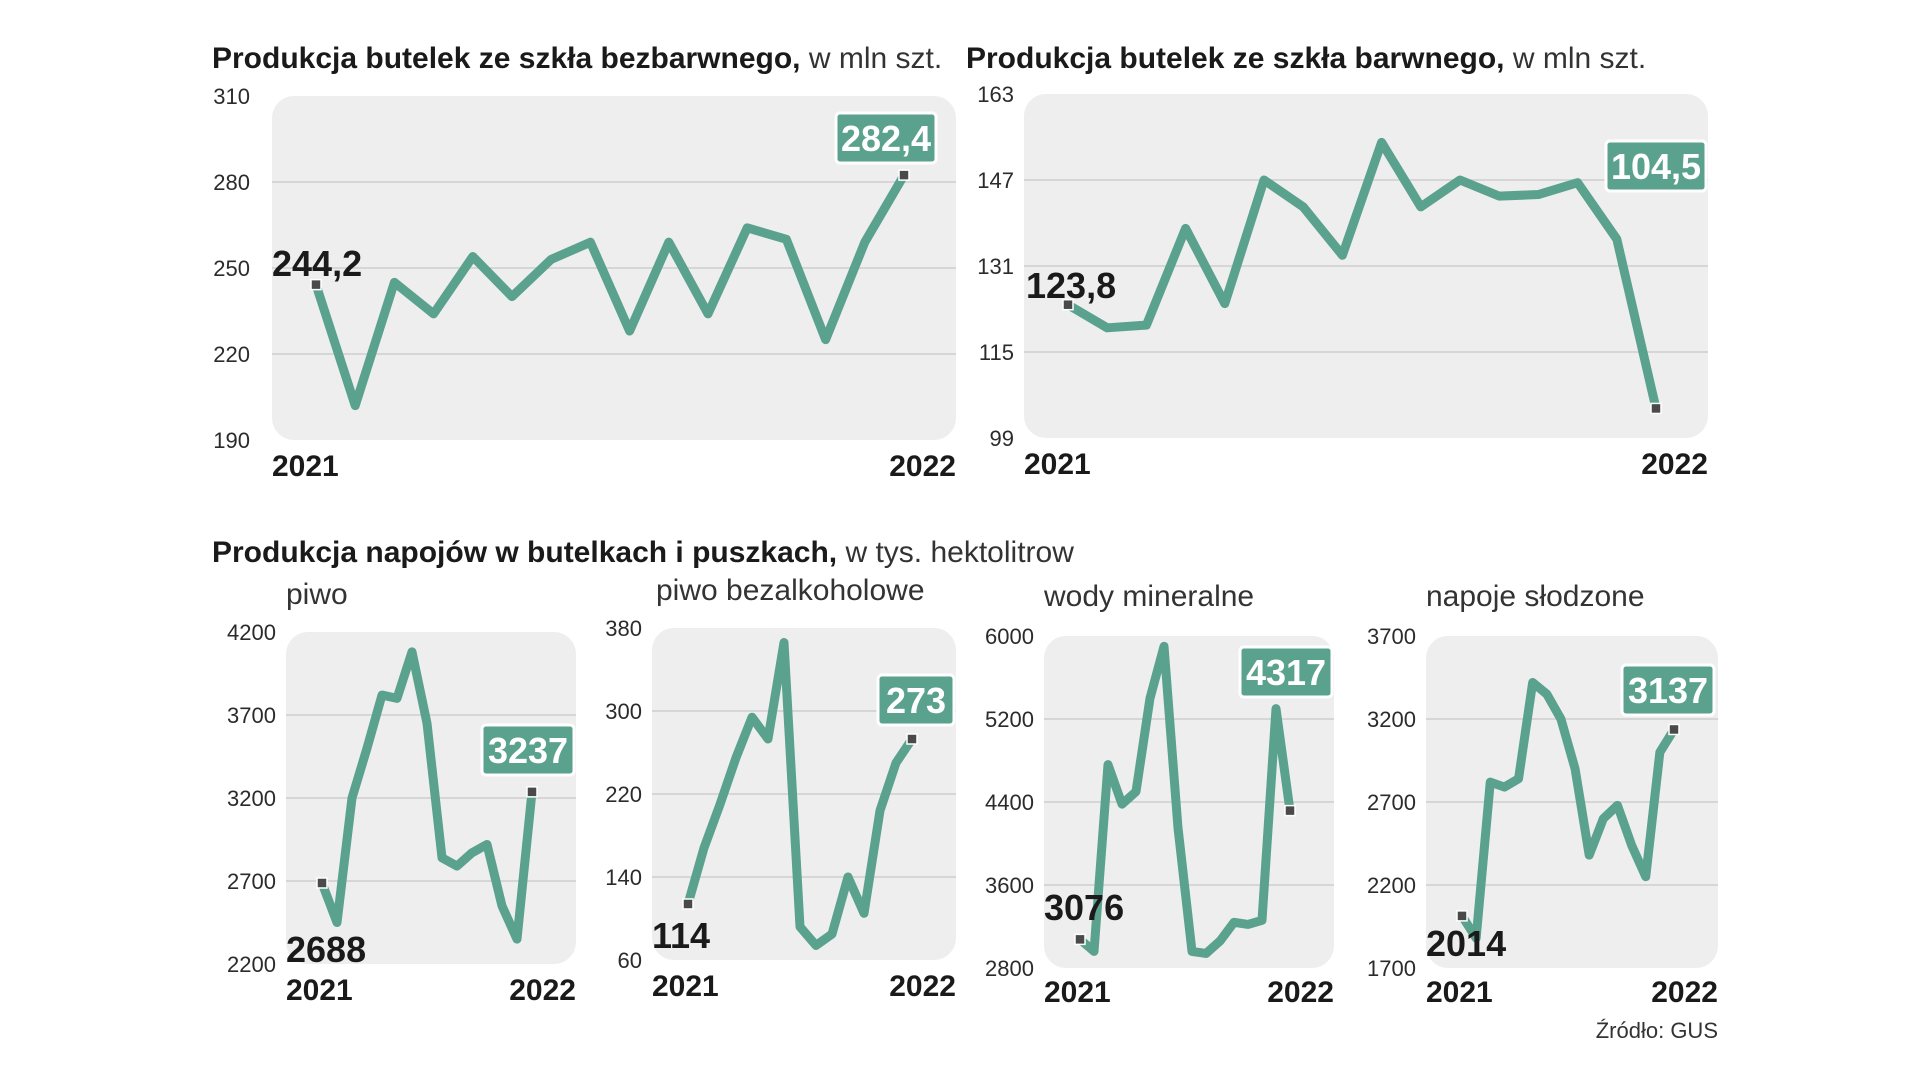 This screenshot has height=1080, width=1920. Describe the element at coordinates (231, 182) in the screenshot. I see `y-tick-label: 280` at that location.